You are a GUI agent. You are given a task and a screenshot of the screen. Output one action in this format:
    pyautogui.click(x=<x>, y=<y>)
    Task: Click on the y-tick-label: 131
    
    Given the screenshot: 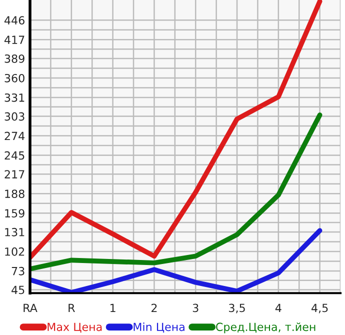 What is the action you would take?
    pyautogui.click(x=14, y=232)
    